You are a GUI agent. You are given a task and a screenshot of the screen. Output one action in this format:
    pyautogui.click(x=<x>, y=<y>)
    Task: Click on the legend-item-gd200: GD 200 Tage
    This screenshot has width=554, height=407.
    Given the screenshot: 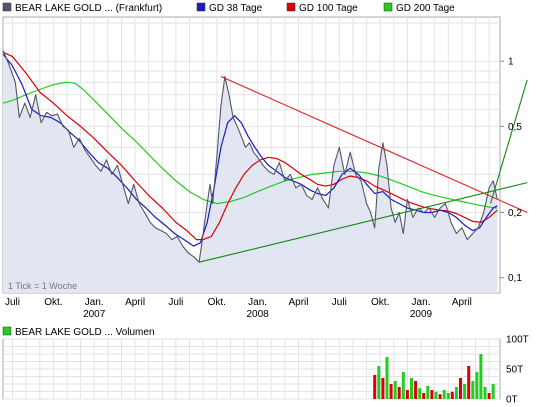 What is the action you would take?
    pyautogui.click(x=419, y=8)
    